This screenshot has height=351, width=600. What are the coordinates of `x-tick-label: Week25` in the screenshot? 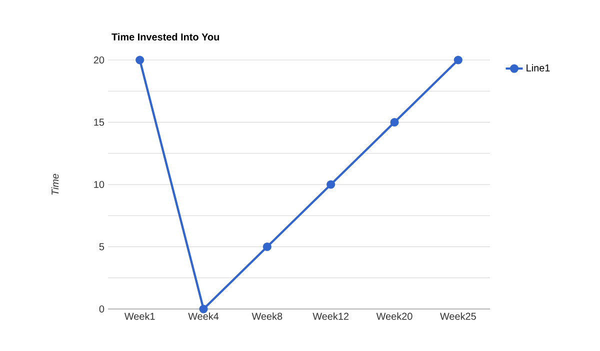 It's located at (458, 316).